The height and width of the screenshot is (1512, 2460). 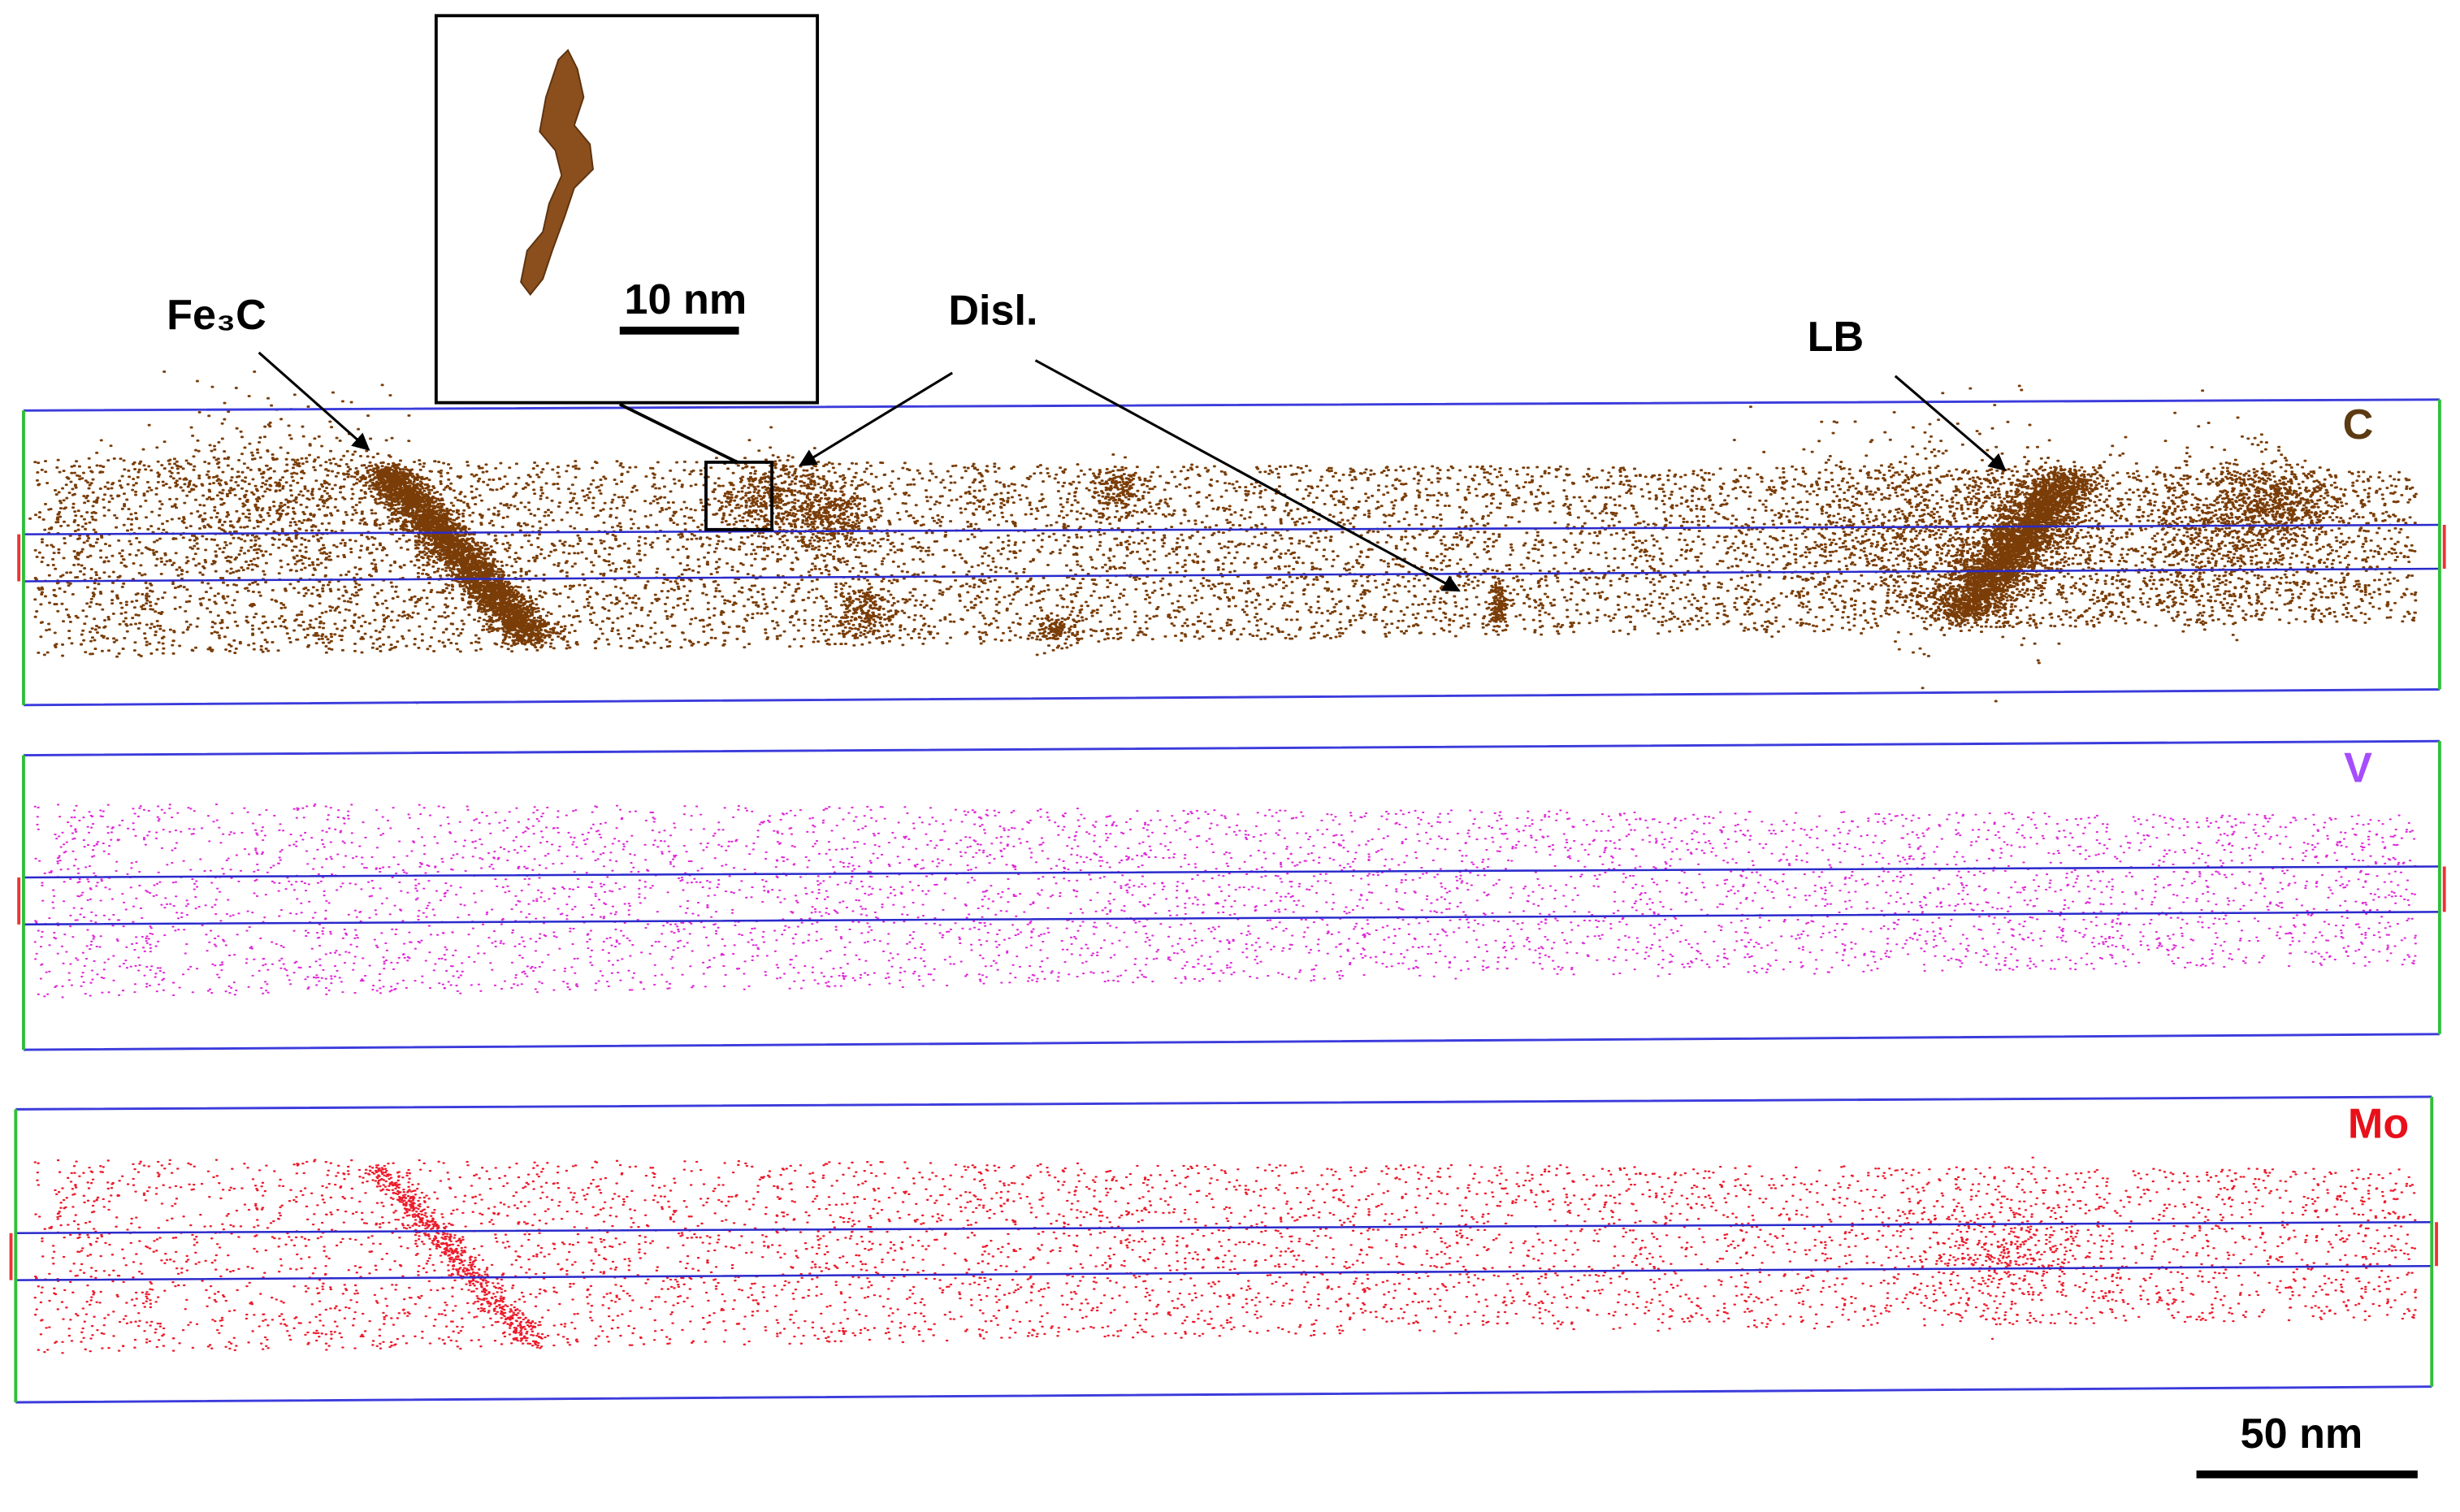 I want to click on inset-frame, so click(x=627, y=209).